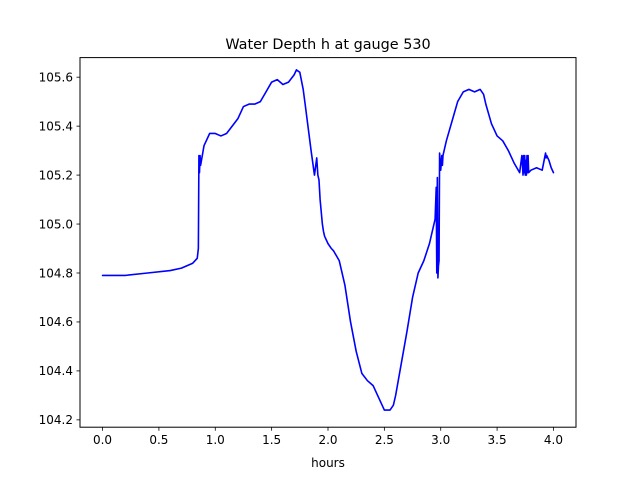 The width and height of the screenshot is (640, 480). Describe the element at coordinates (440, 440) in the screenshot. I see `x-tick-label: 3.0` at that location.